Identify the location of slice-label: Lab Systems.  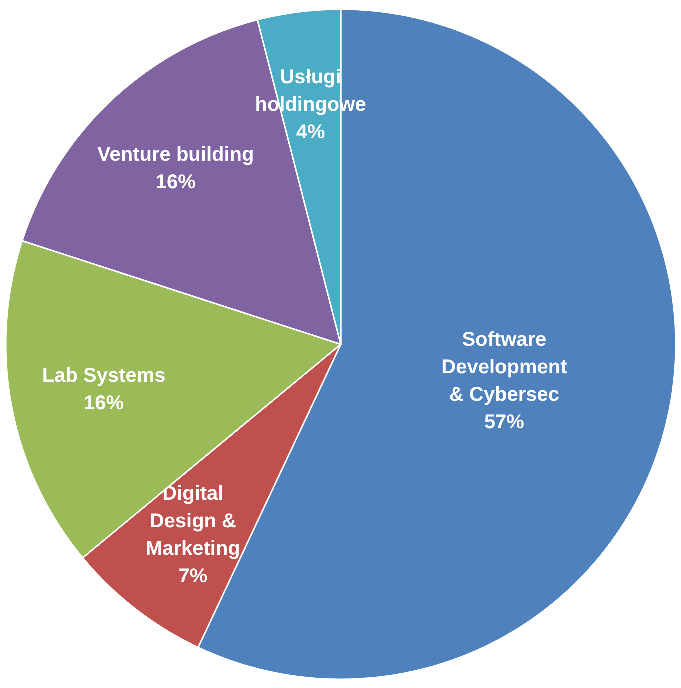
(104, 375).